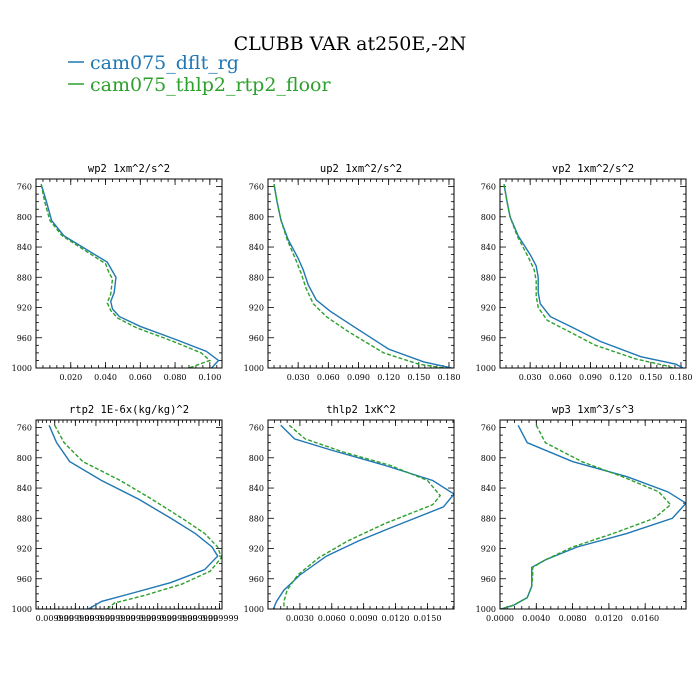  I want to click on x-tick-label: 0.030, so click(530, 377).